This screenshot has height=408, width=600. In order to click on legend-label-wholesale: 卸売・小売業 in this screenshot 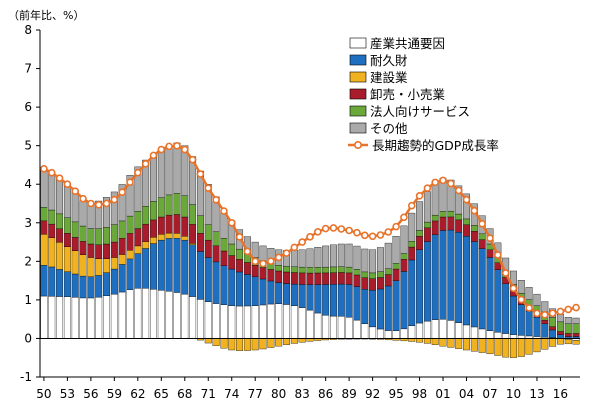, I will do `click(408, 94)`.